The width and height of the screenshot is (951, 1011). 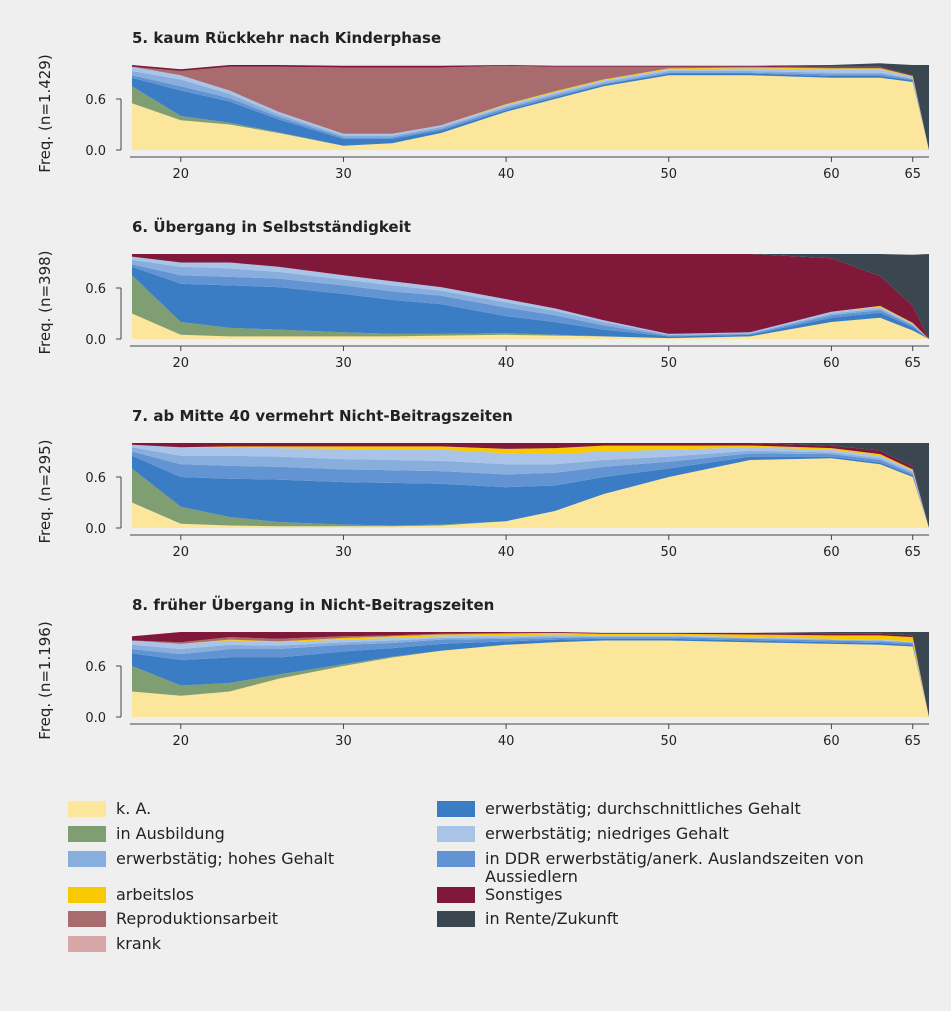 I want to click on legend-label: arbeitslos, so click(x=155, y=894).